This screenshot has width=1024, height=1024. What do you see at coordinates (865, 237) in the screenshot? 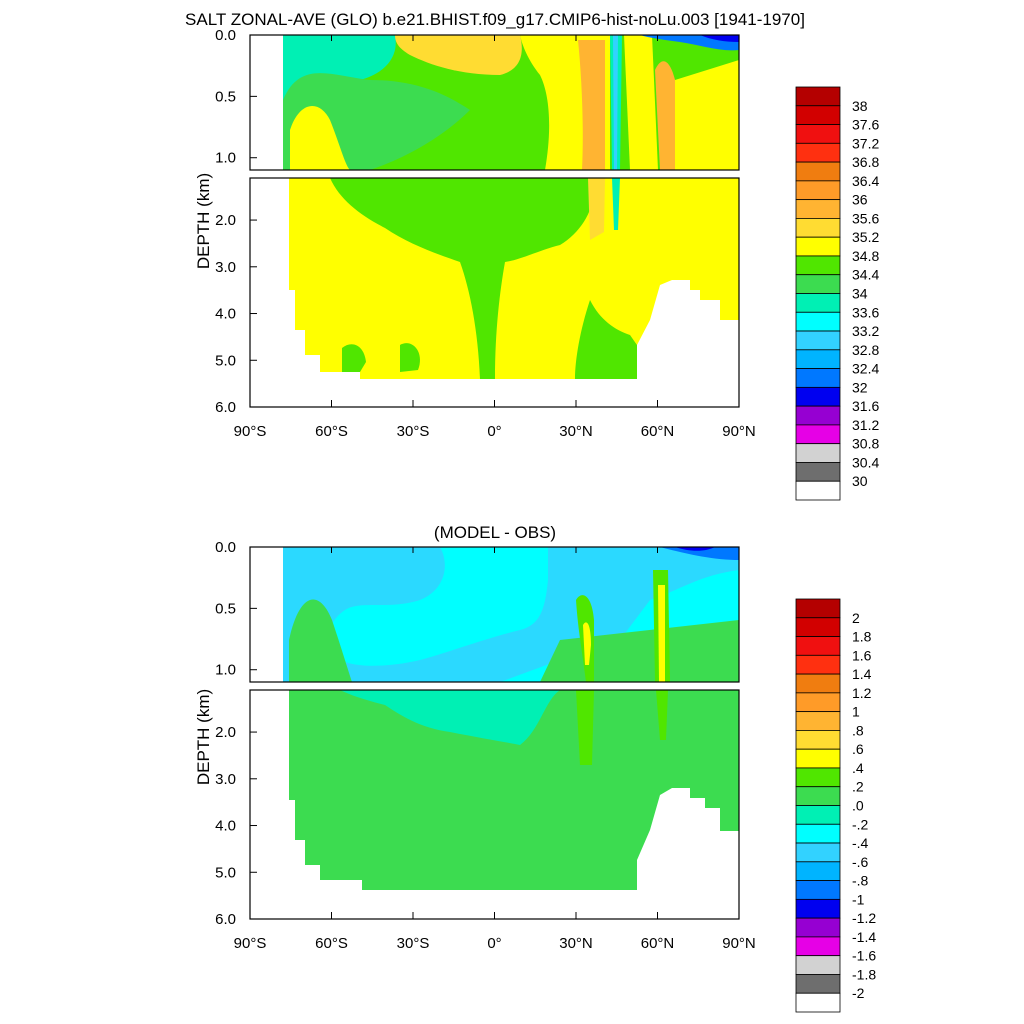
I see `colorbar-label: 35.2` at bounding box center [865, 237].